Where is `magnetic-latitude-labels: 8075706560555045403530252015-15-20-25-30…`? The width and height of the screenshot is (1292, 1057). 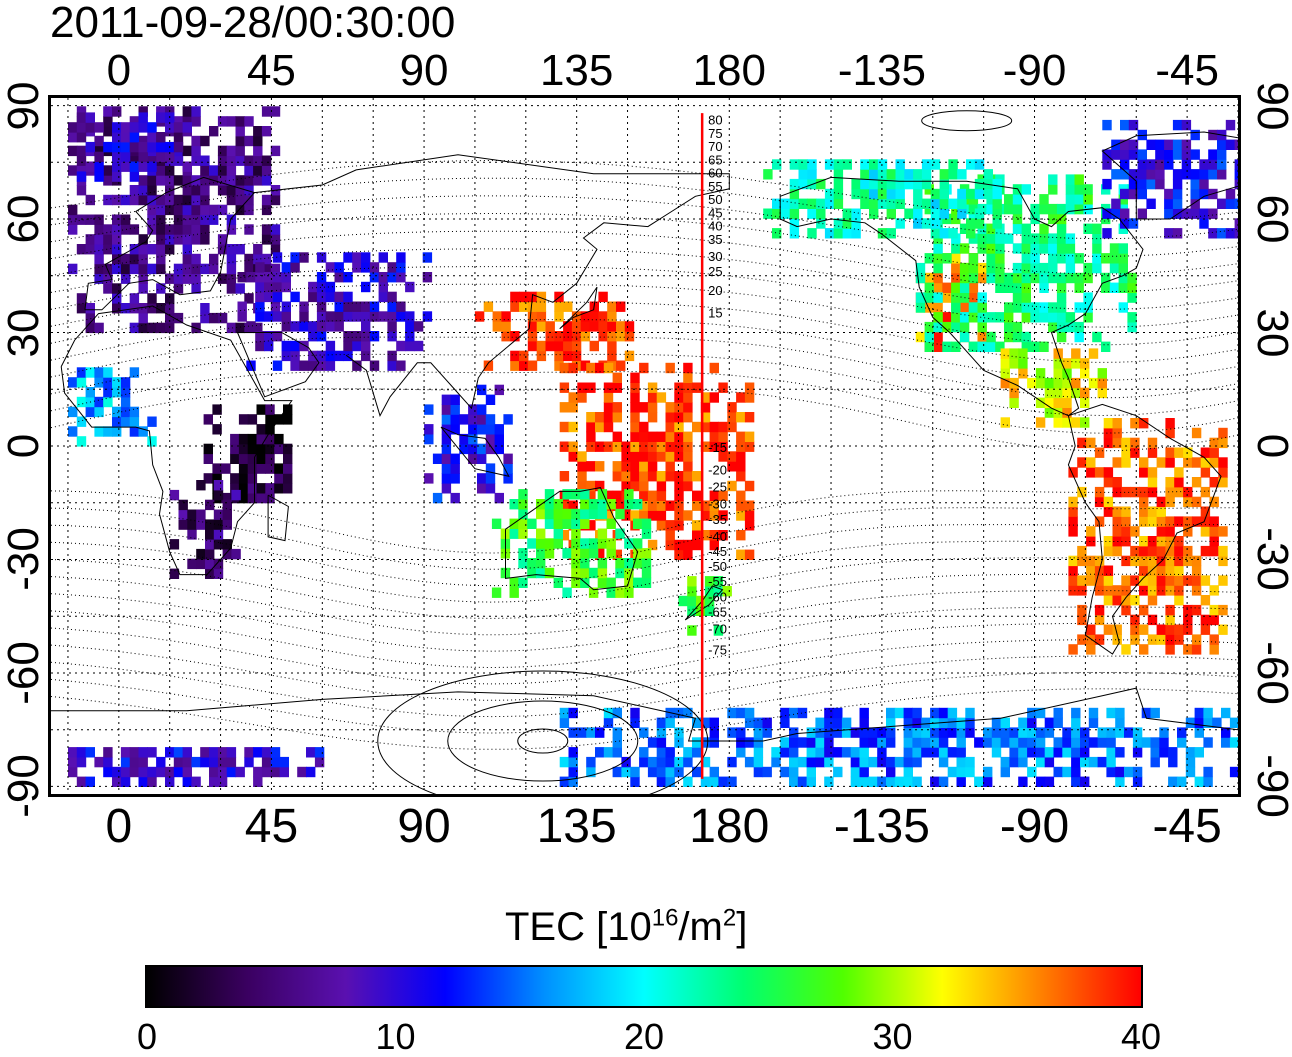
magnetic-latitude-labels: 8075706560555045403530252015-15-20-25-30… is located at coordinates (717, 385).